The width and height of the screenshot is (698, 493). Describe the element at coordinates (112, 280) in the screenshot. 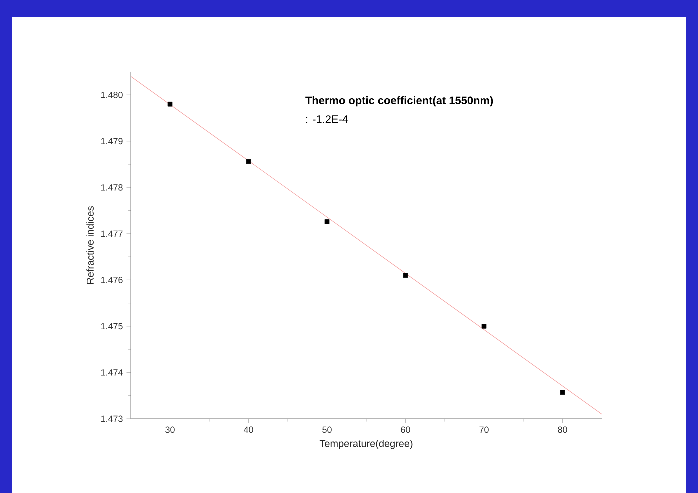

I see `y-tick-label: 1.476` at that location.